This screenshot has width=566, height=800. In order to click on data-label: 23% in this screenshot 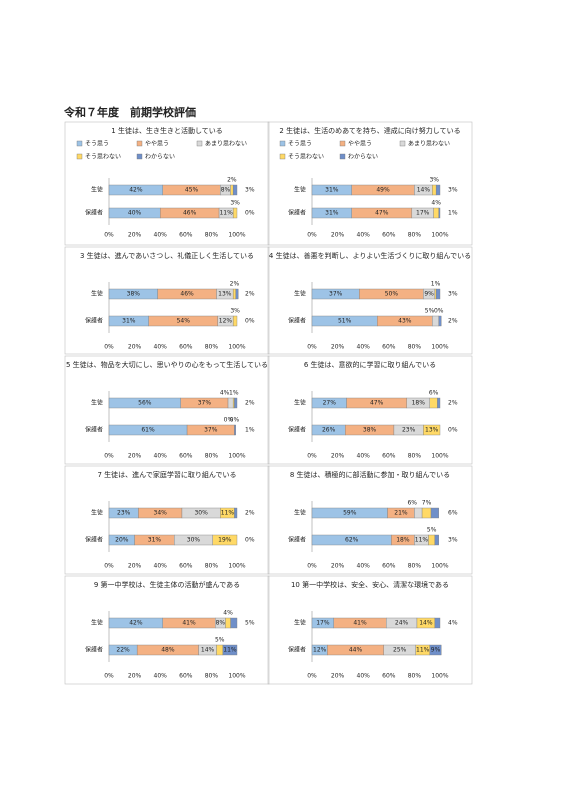, I will do `click(124, 513)`.